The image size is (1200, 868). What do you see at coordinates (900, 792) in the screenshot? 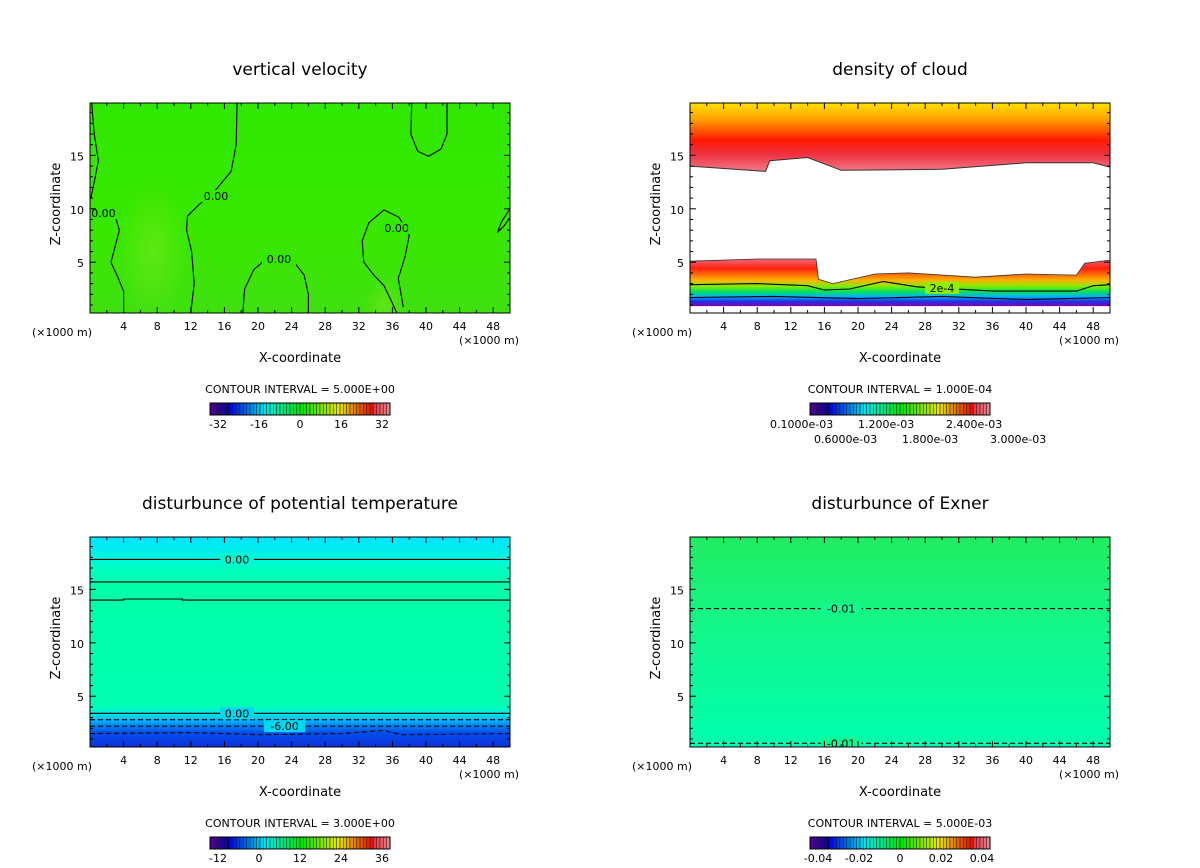
I see `x-axis-label: X-coordinate` at bounding box center [900, 792].